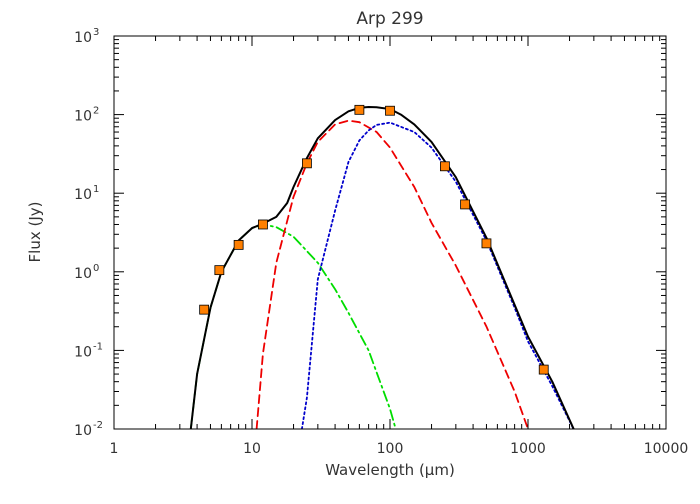  I want to click on y-tick-exponent: 0, so click(96, 268).